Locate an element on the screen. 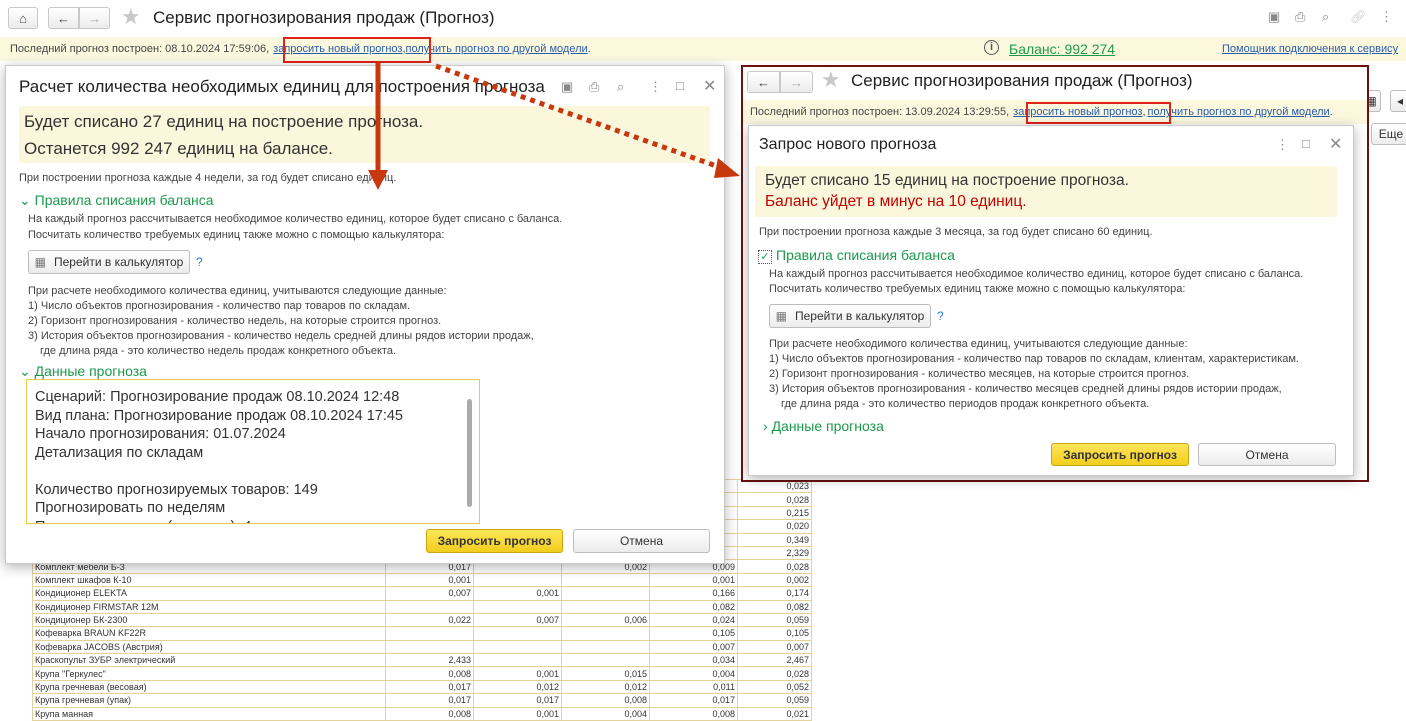 The width and height of the screenshot is (1406, 721). table-row: Комплект шкафов К-10 0,001 0,001 0,002 is located at coordinates (422, 580).